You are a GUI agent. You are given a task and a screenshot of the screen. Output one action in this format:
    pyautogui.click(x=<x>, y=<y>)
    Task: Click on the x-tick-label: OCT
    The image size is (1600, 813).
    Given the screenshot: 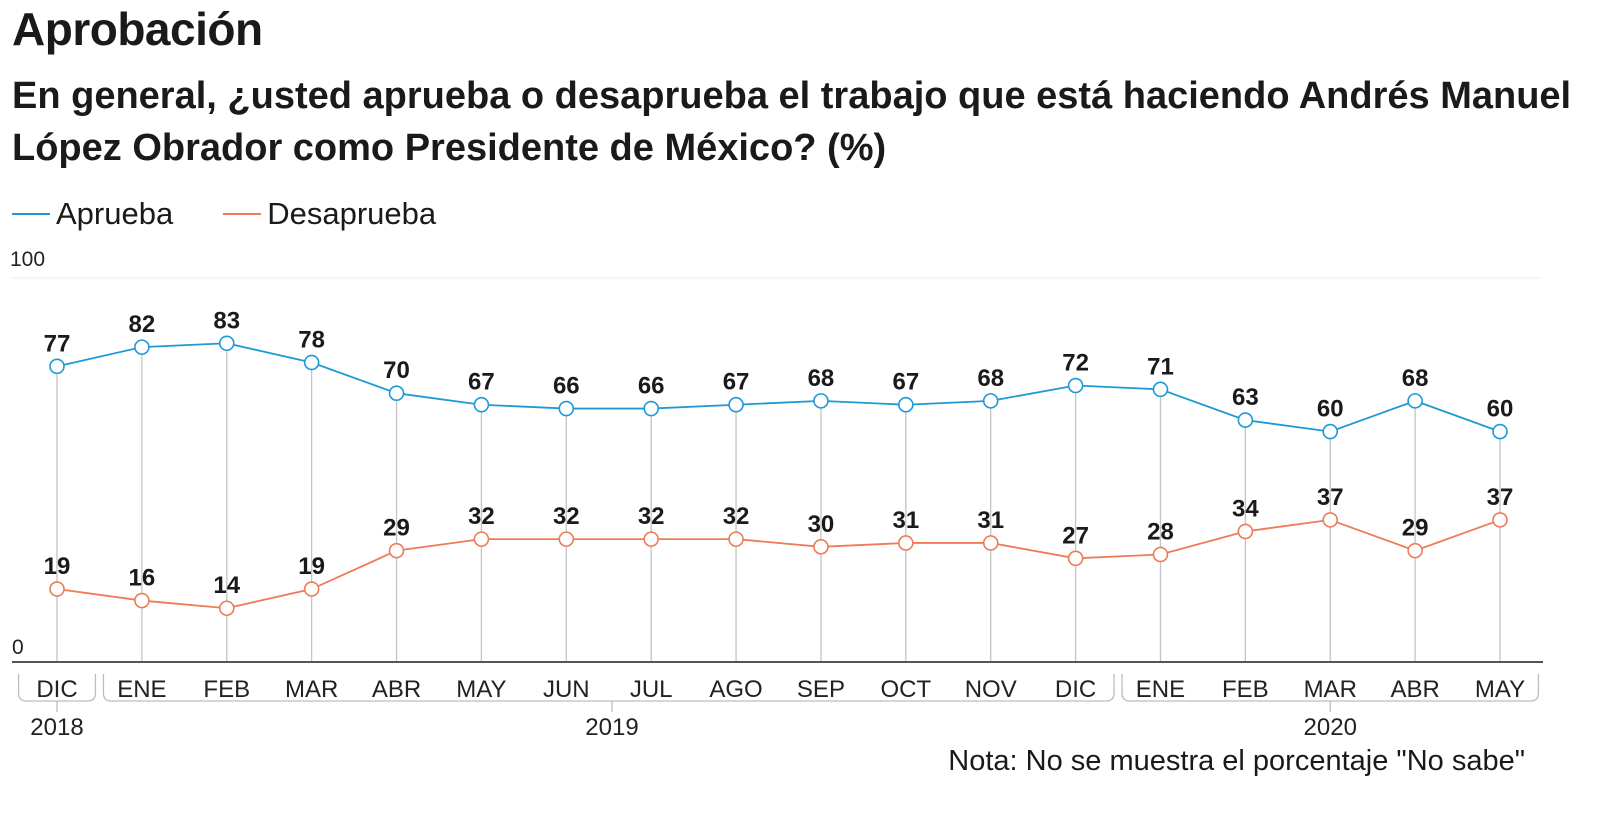 What is the action you would take?
    pyautogui.click(x=905, y=689)
    